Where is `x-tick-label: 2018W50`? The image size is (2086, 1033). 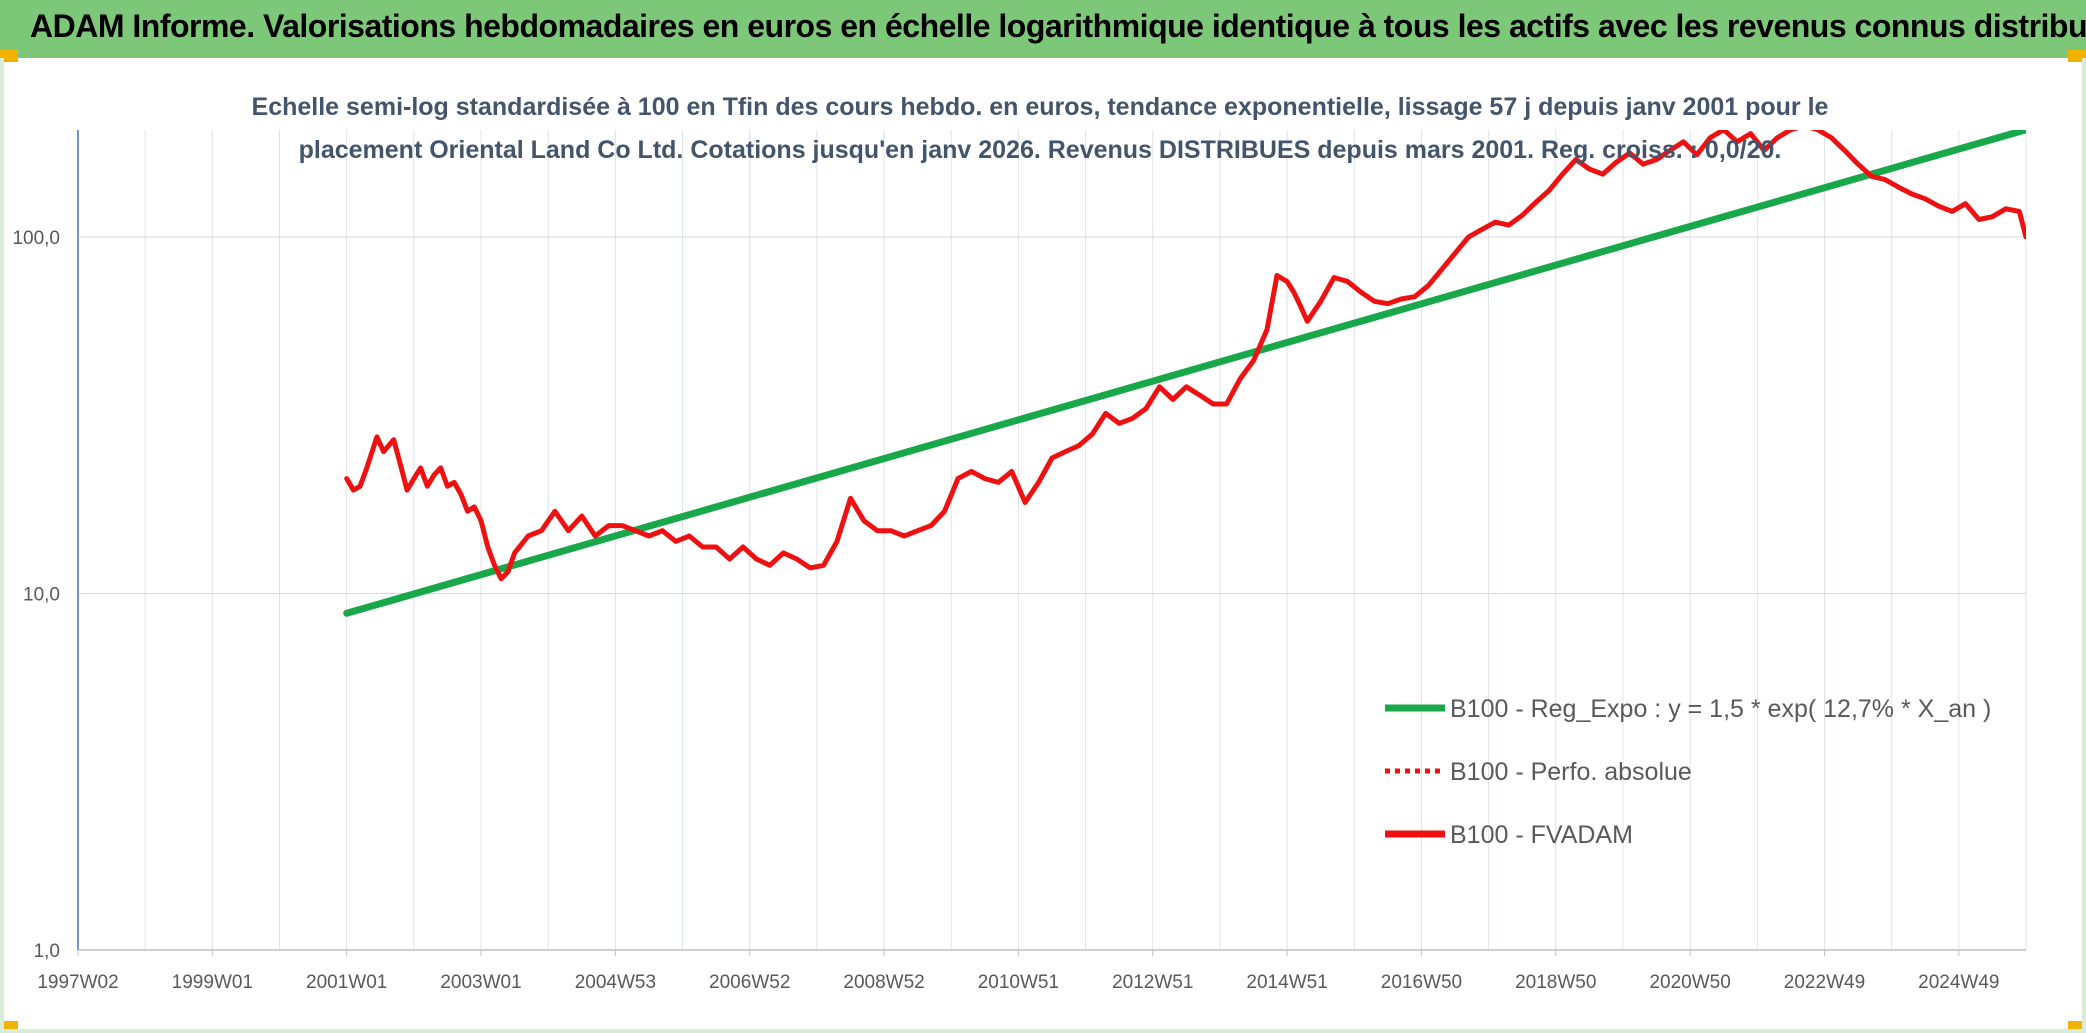 x-tick-label: 2018W50 is located at coordinates (1555, 982).